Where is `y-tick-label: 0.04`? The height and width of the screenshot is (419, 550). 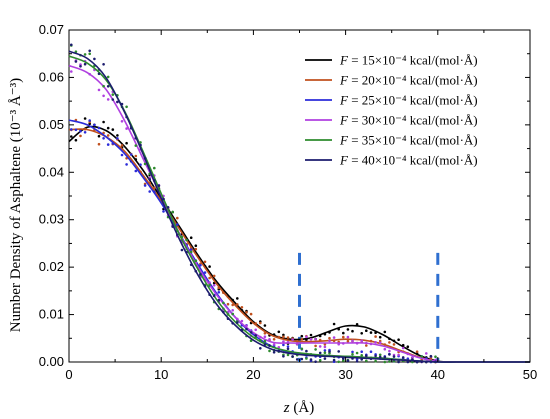 y-tick-label: 0.04 is located at coordinates (51, 171).